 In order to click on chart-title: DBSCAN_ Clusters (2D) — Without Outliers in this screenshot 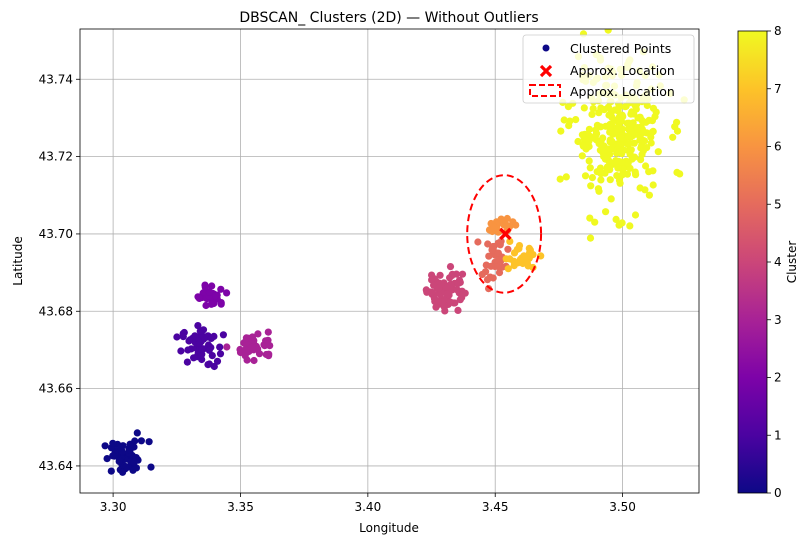, I will do `click(388, 18)`.